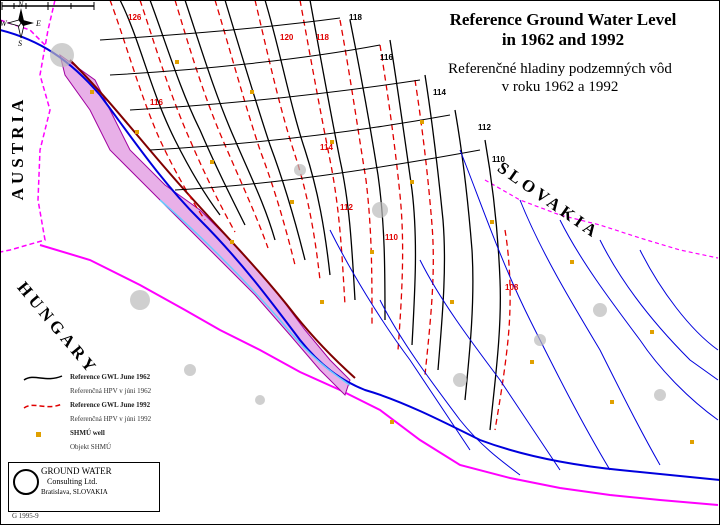  Describe the element at coordinates (38, 23) in the screenshot. I see `compass-e: E` at that location.